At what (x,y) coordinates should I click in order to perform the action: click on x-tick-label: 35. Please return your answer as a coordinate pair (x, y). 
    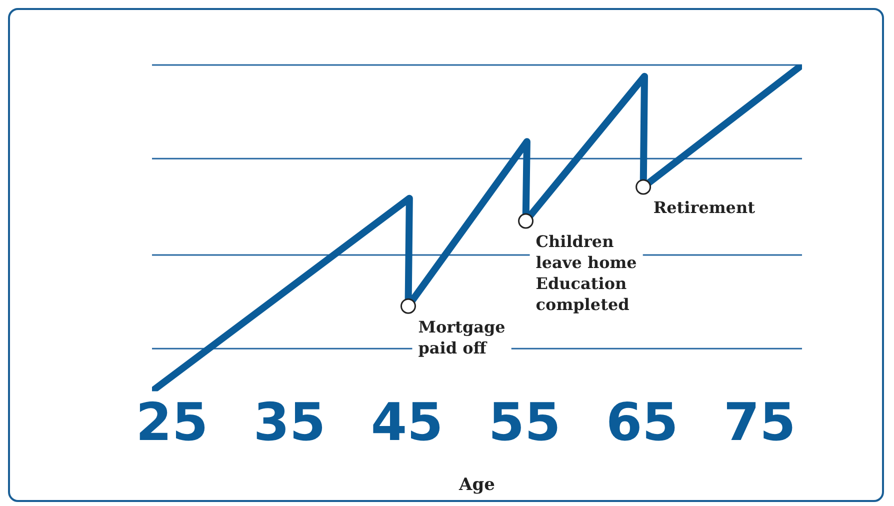
    Looking at the image, I should click on (289, 422).